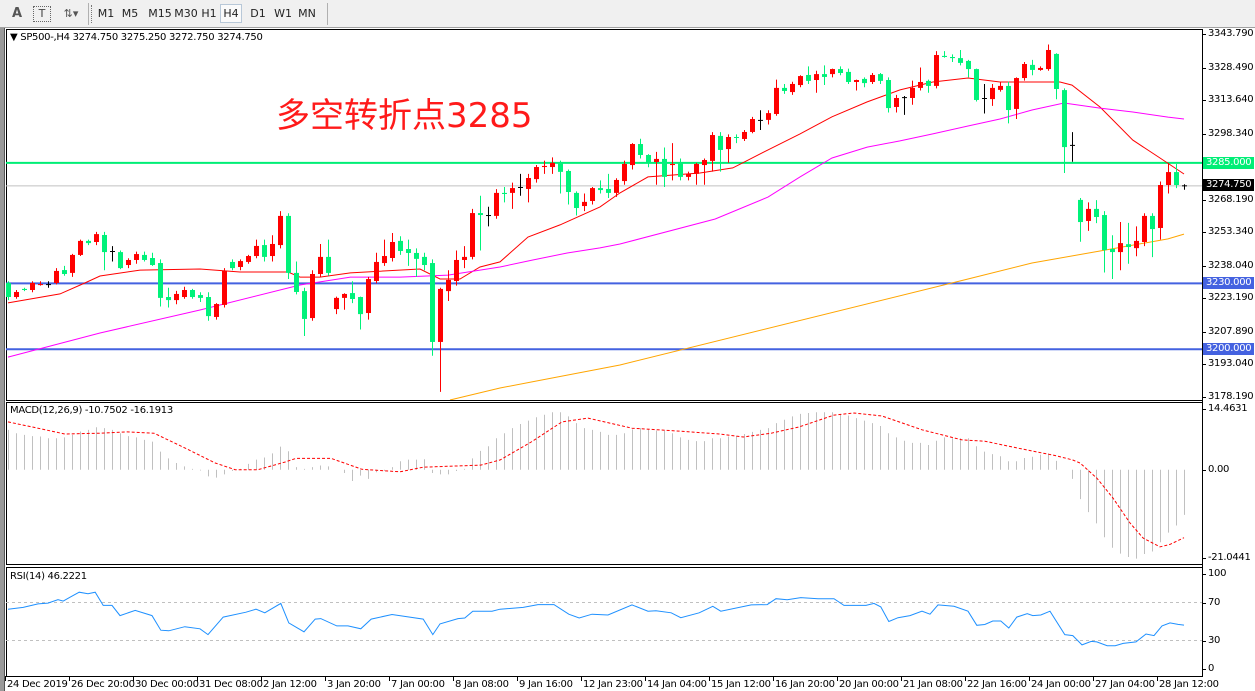 This screenshot has height=691, width=1255. I want to click on timeframe-m5-button: M5, so click(130, 13).